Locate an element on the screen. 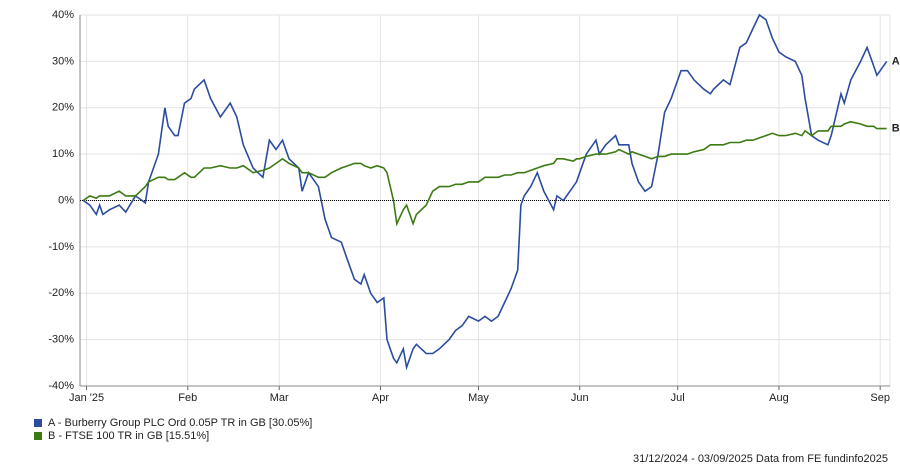 The height and width of the screenshot is (467, 900). y-tick-label: 10% is located at coordinates (63, 154).